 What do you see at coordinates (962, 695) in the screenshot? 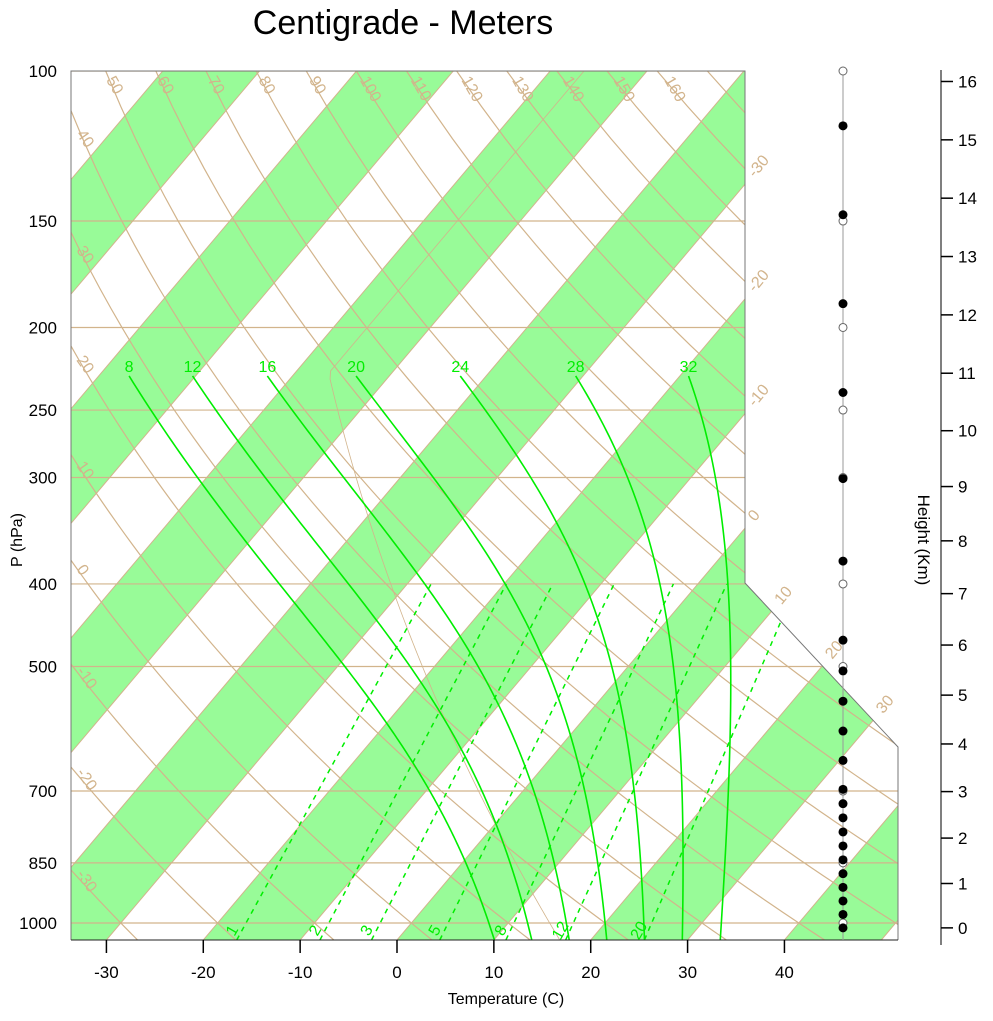
I see `height-tick-label: 5` at bounding box center [962, 695].